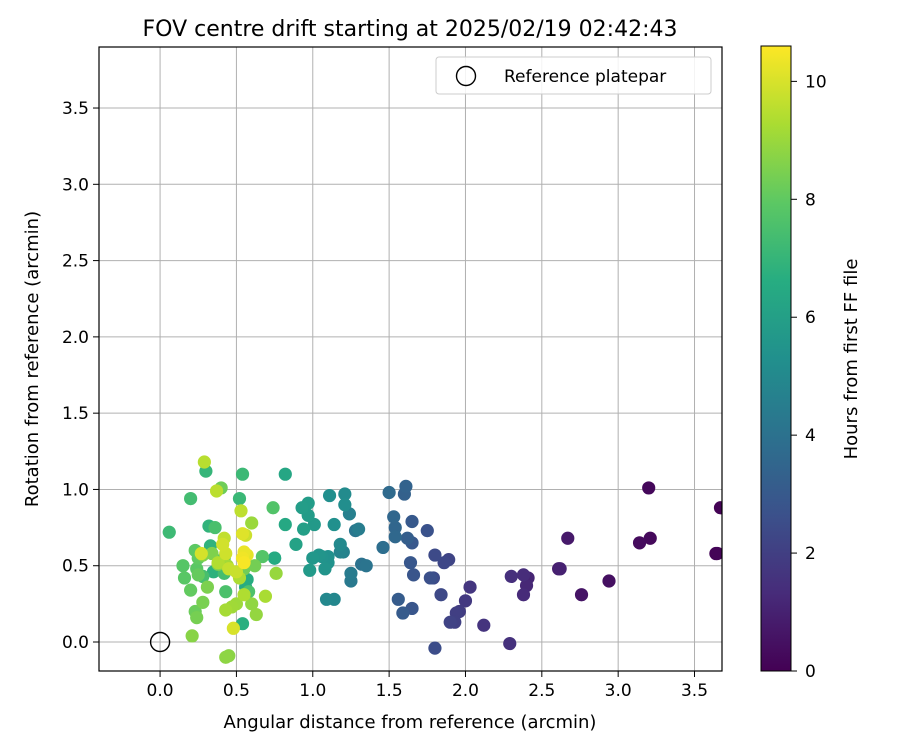  What do you see at coordinates (541, 691) in the screenshot?
I see `x-tick-label: 2.5` at bounding box center [541, 691].